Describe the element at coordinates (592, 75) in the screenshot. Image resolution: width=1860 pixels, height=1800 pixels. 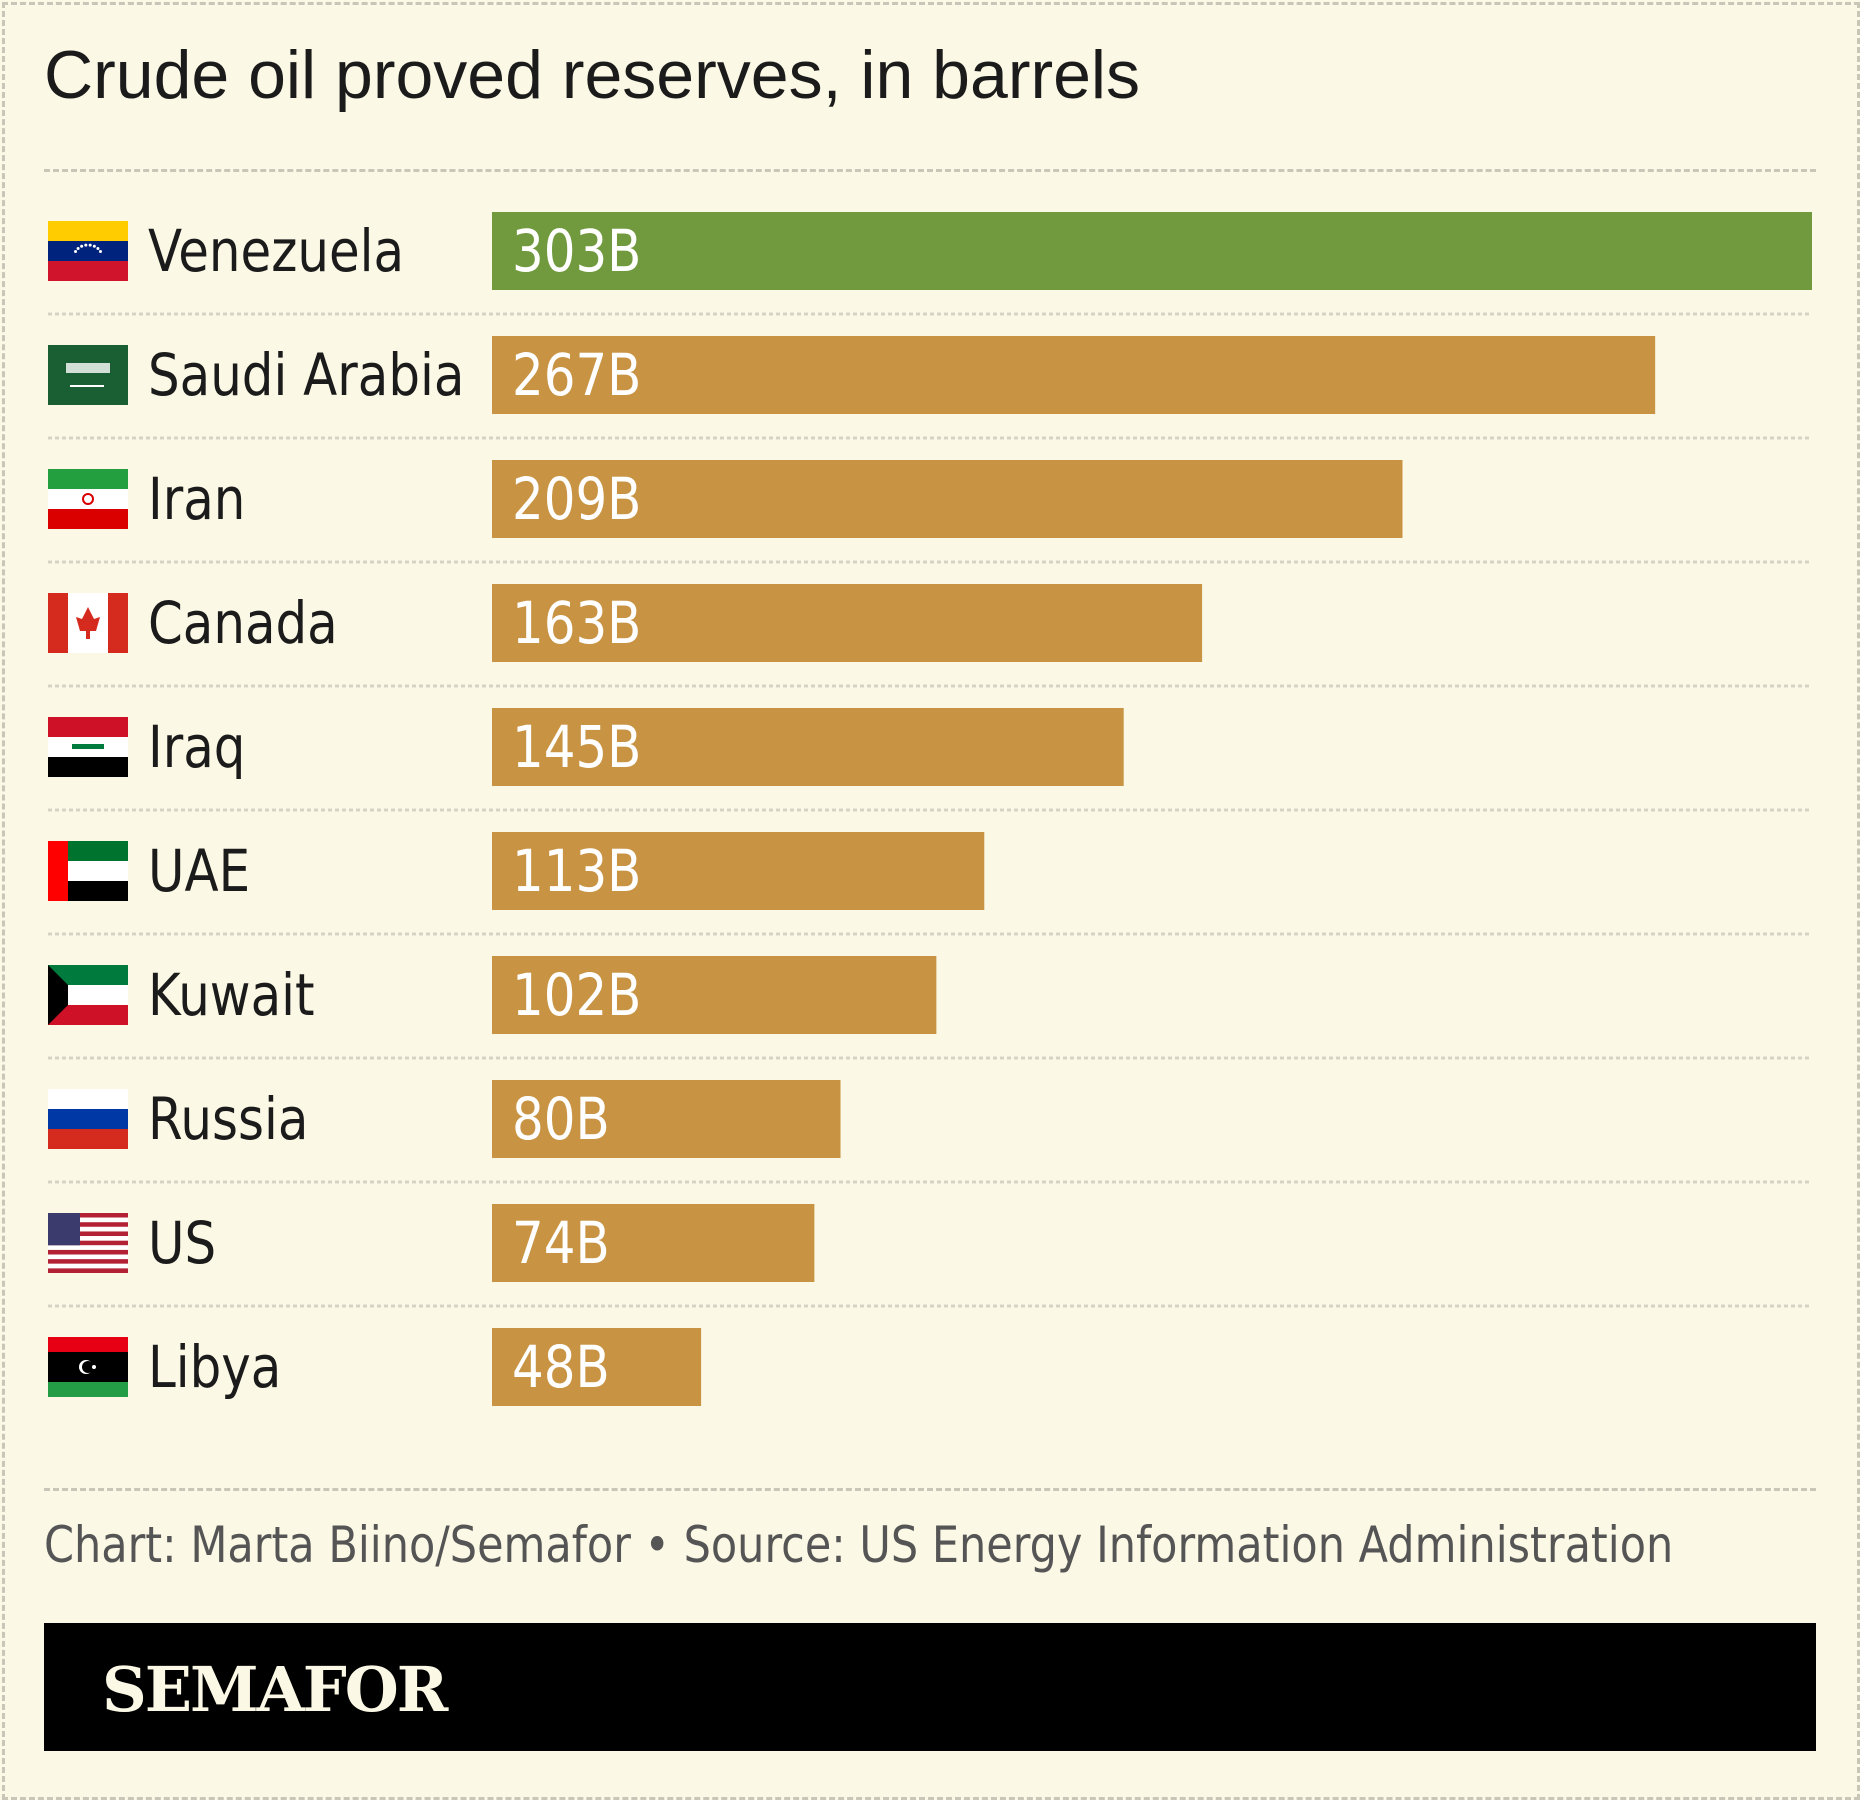
I see `chart-title: Crude oil proved reserves, in barrels` at that location.